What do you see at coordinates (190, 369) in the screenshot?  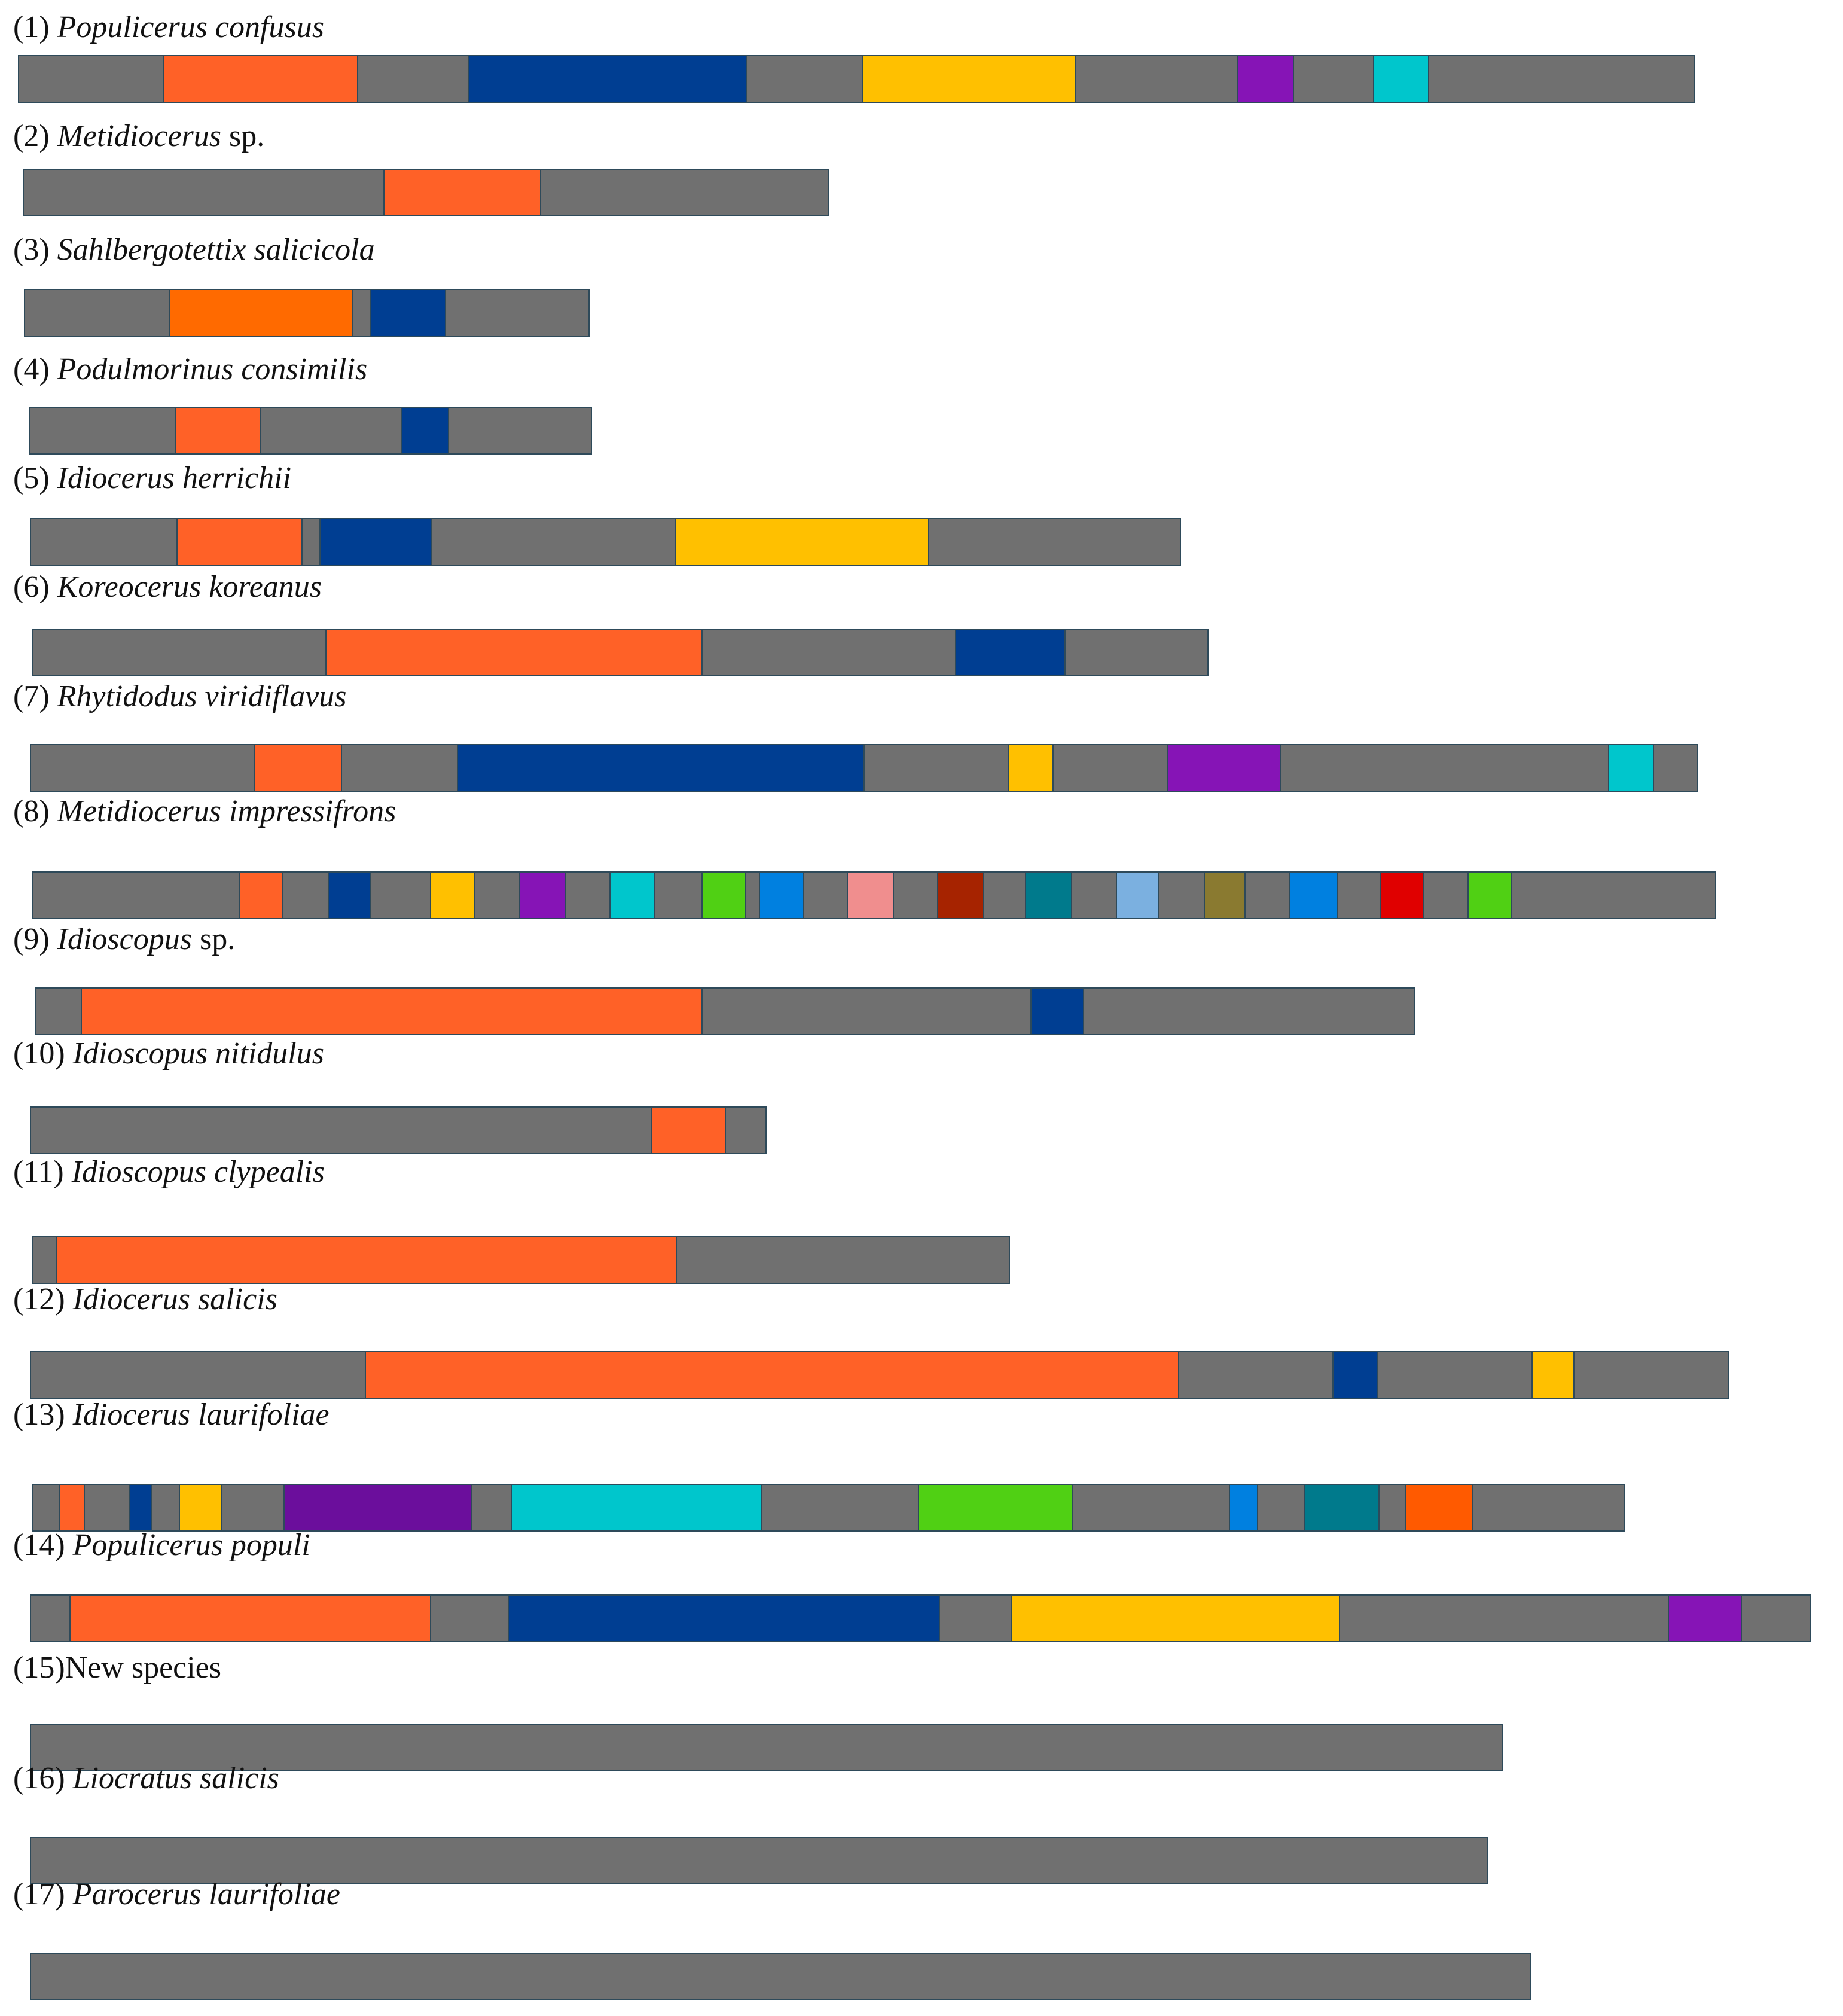 I see `species-label-4: (4) Podulmorinus consimilis` at bounding box center [190, 369].